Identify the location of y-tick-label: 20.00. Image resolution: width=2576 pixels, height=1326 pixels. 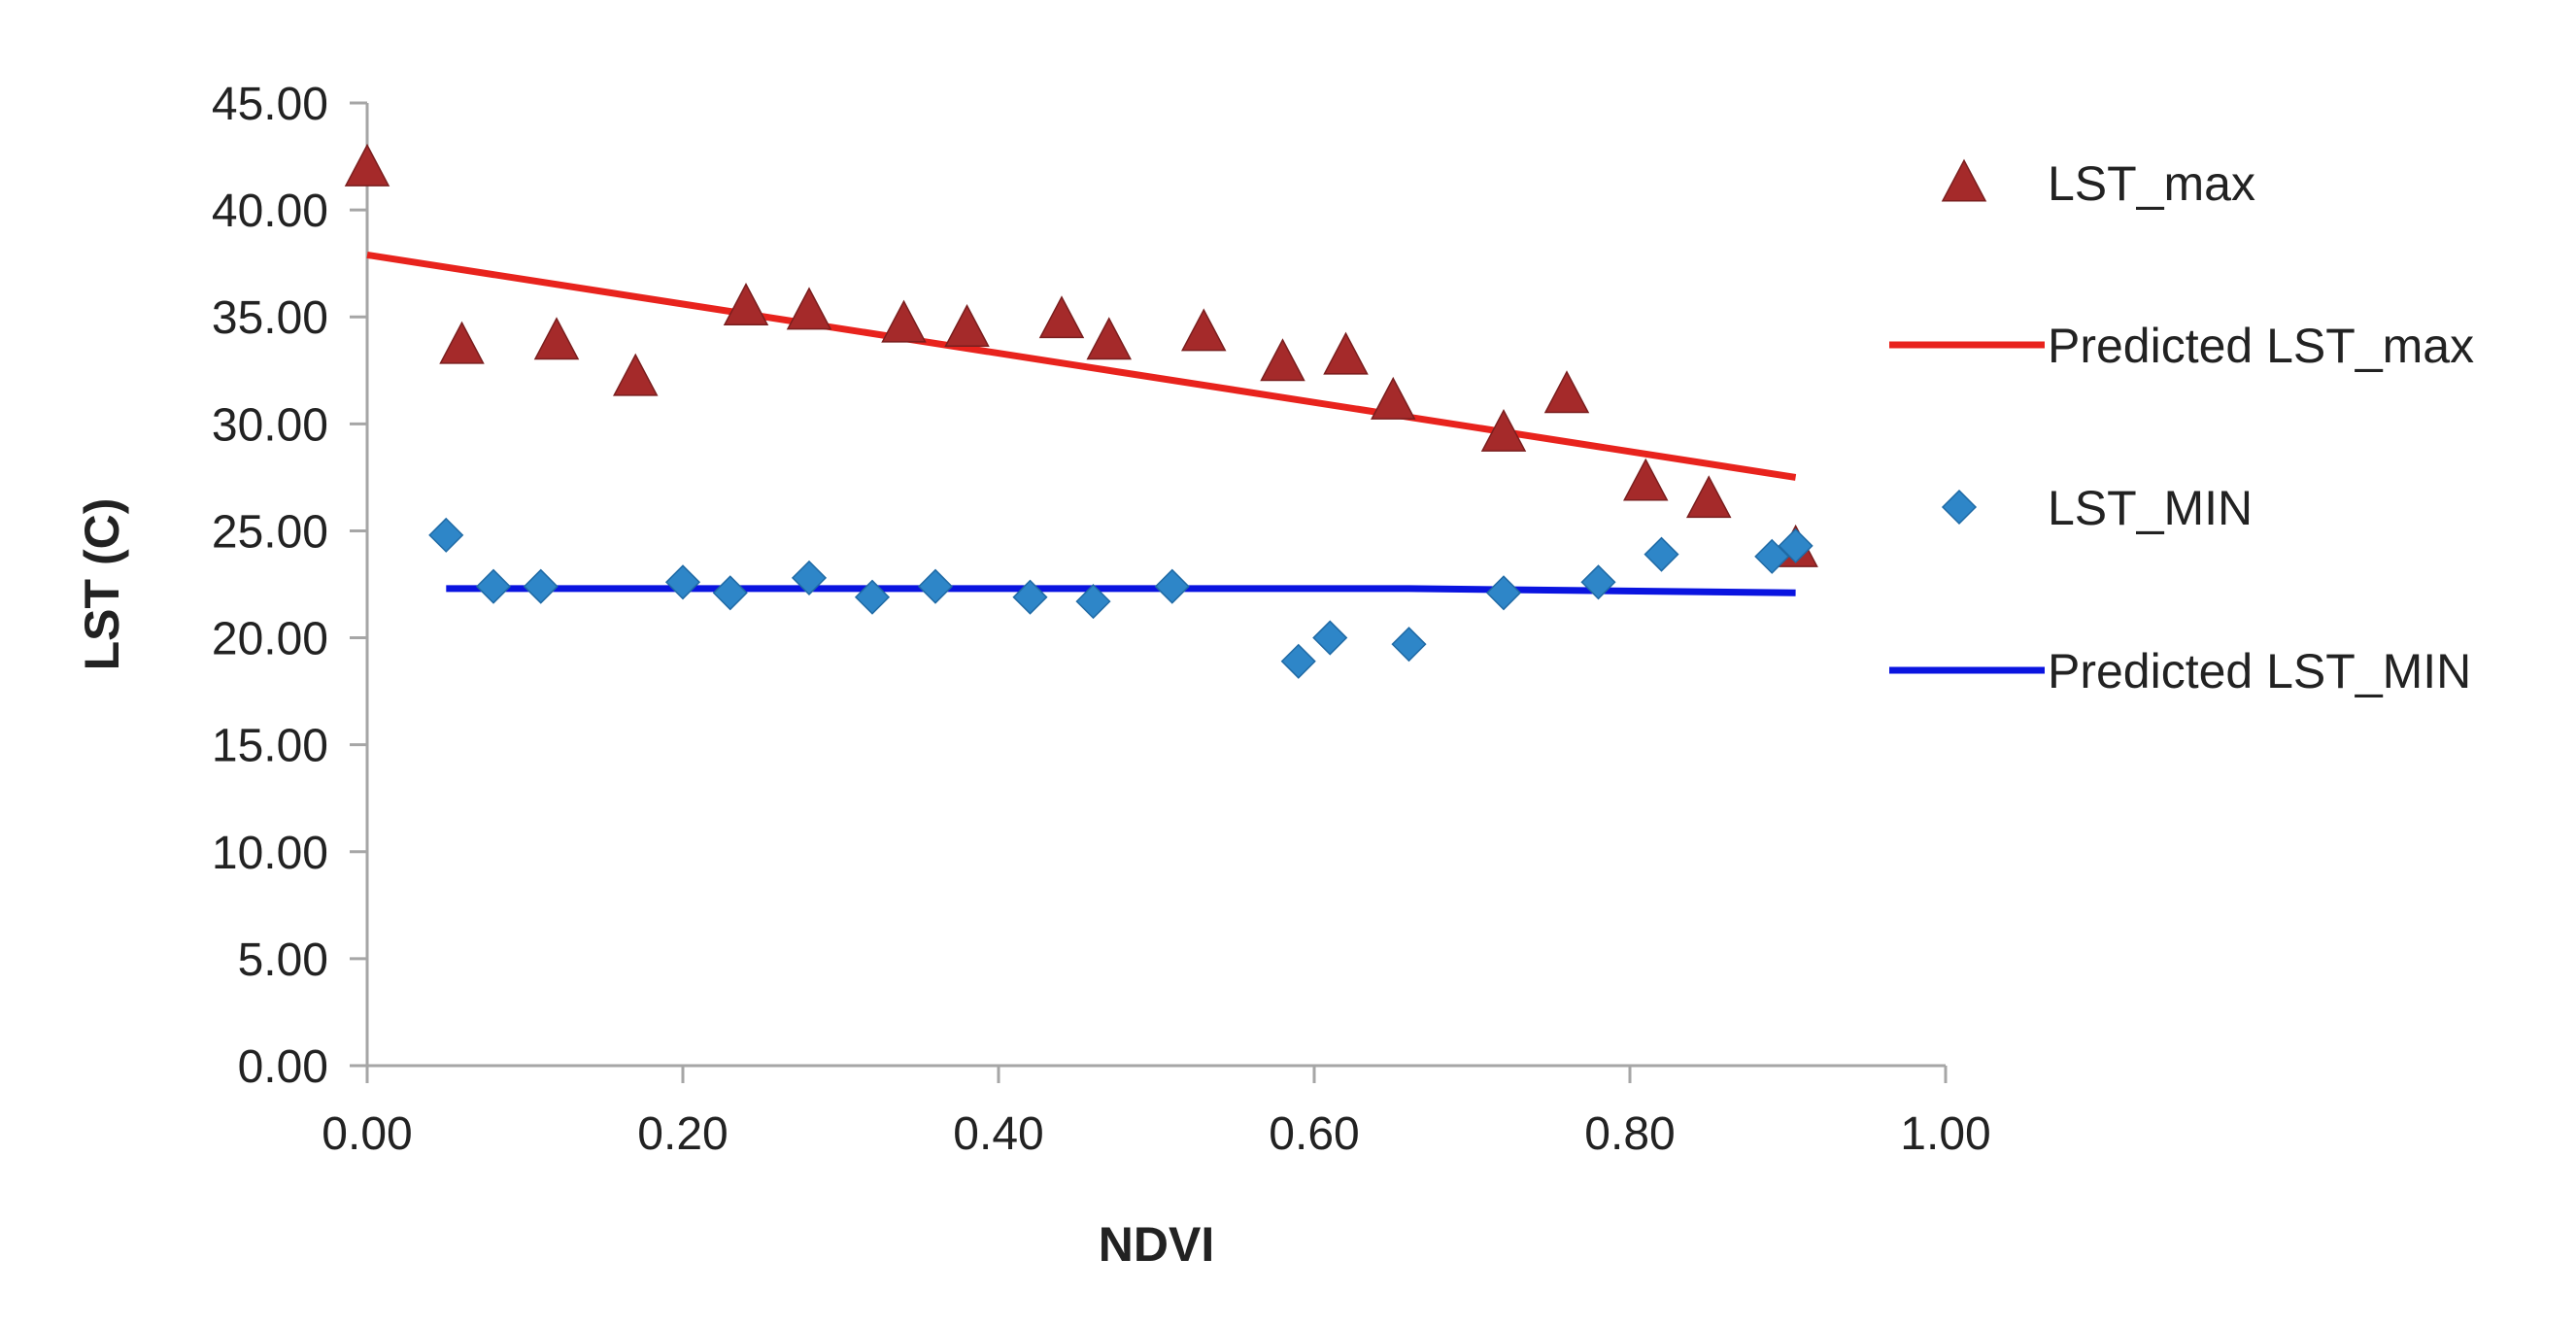
(270, 639).